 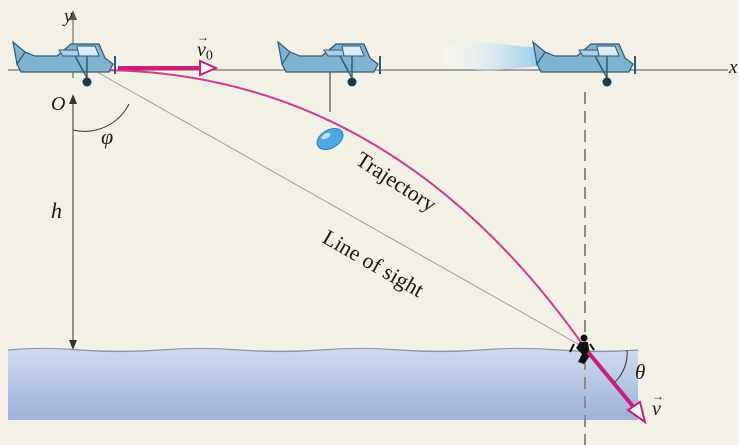 I want to click on airplane-initial, so click(x=64, y=64).